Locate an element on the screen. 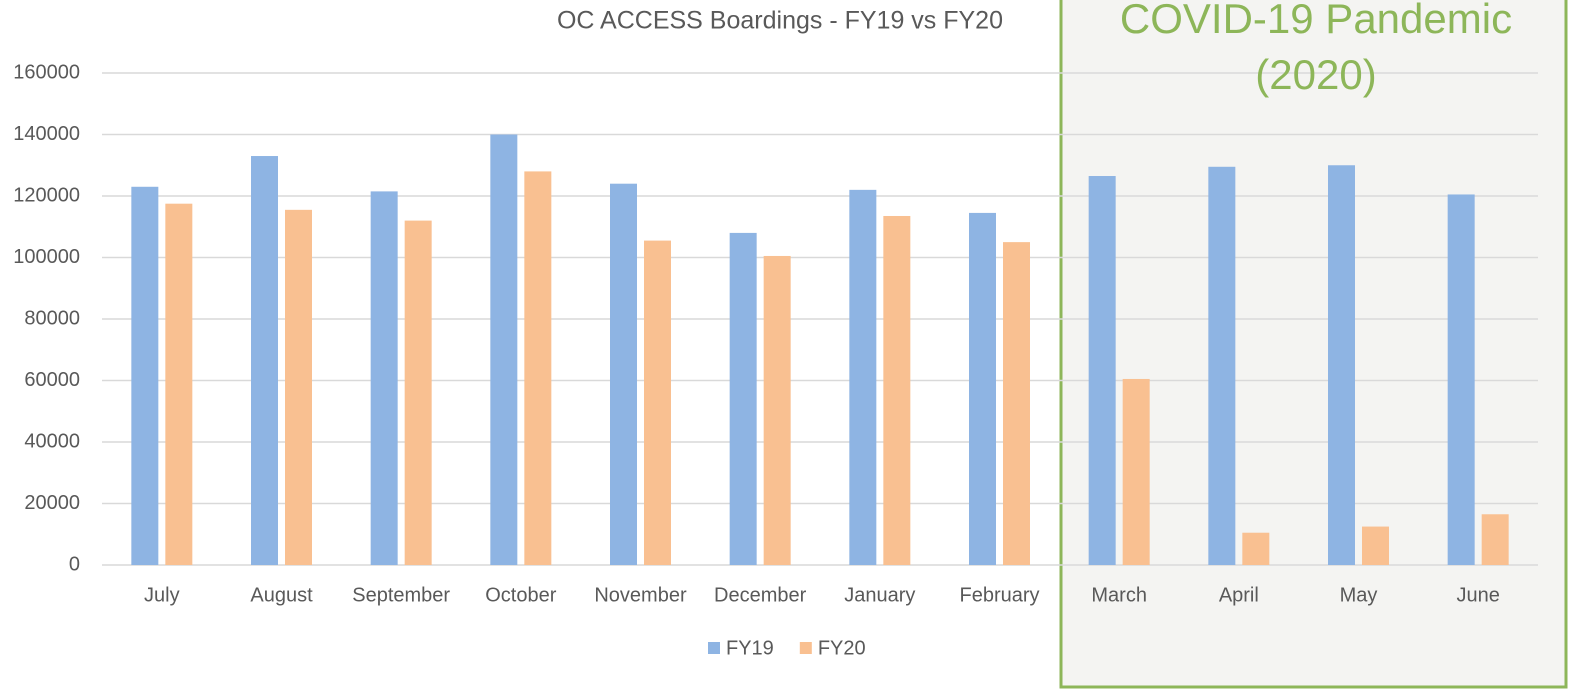 The width and height of the screenshot is (1581, 695). y-tick-label: 40000 is located at coordinates (52, 441).